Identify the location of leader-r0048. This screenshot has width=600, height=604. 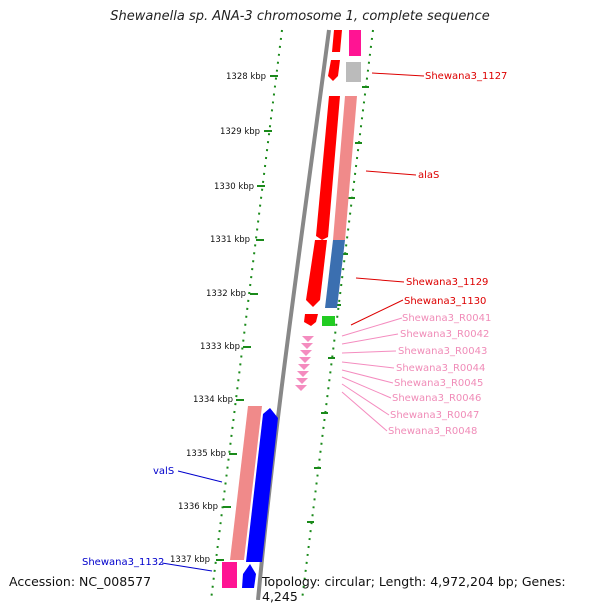
(364, 411).